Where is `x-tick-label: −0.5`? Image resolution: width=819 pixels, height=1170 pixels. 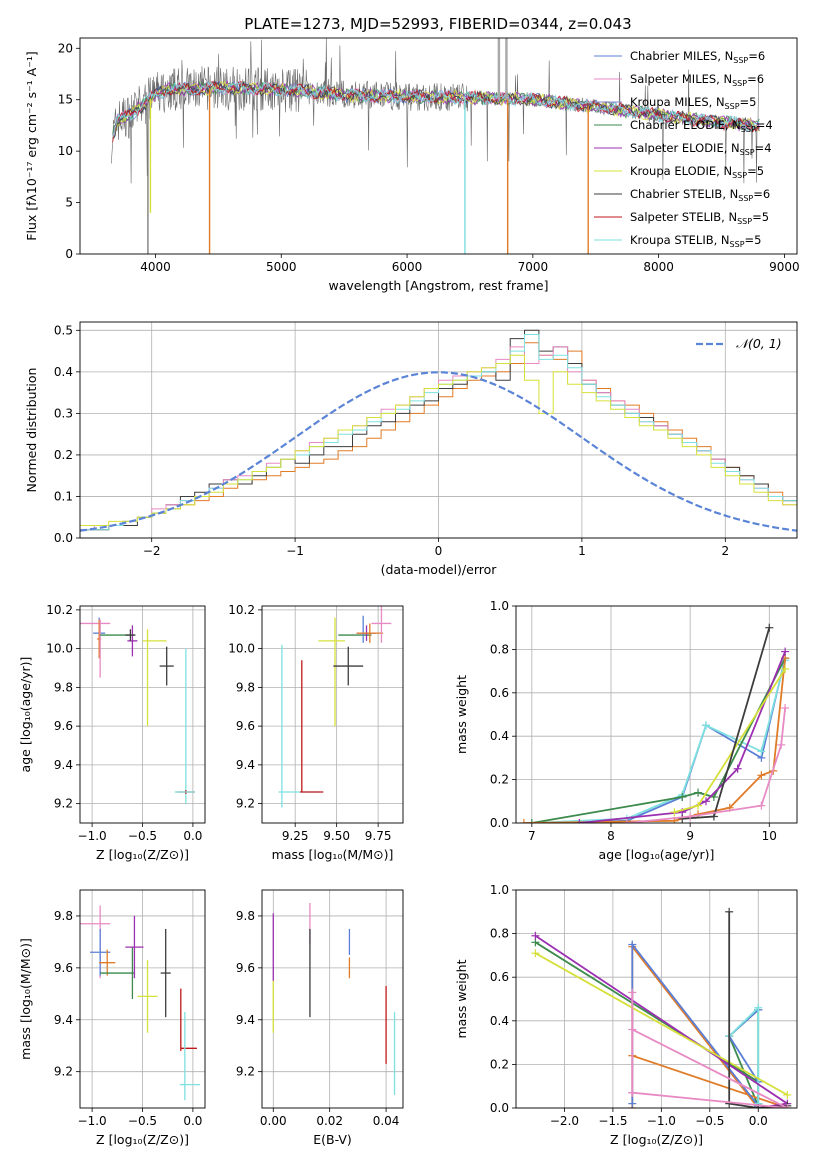
x-tick-label: −0.5 is located at coordinates (142, 1121).